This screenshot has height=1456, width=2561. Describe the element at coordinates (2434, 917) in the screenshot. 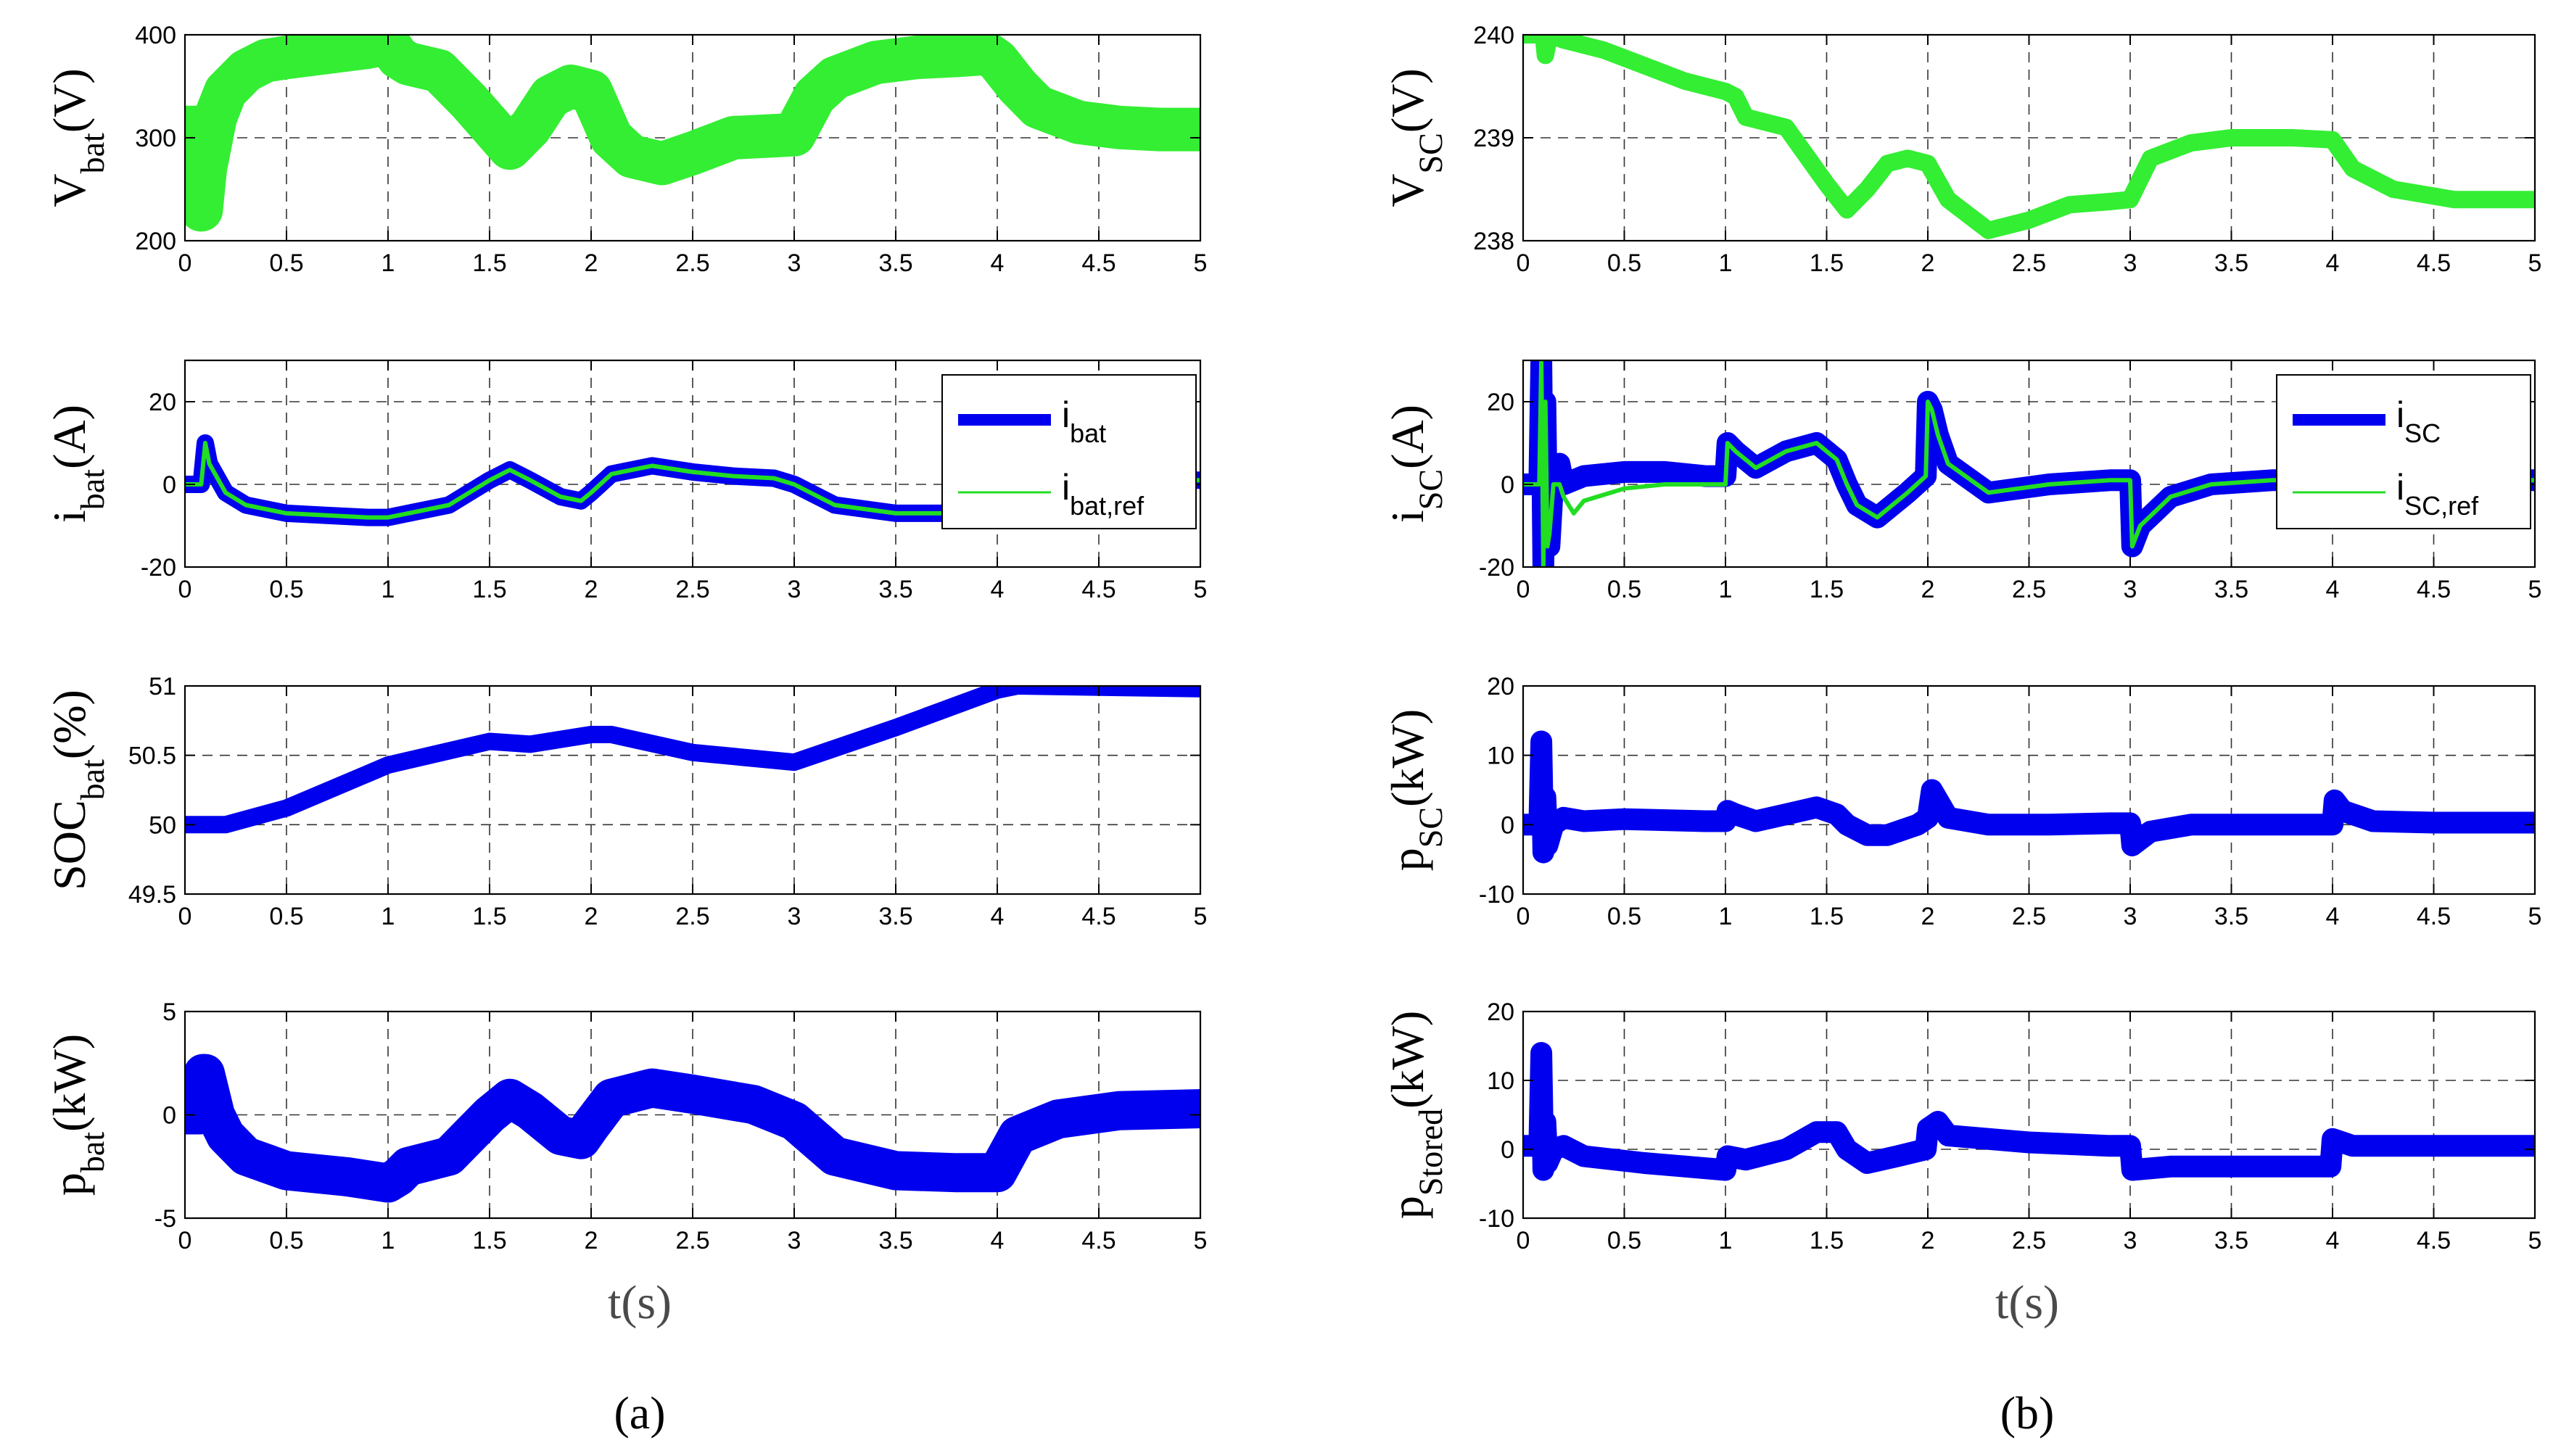

I see `chart-b-3-xtick-label: 4.5` at that location.